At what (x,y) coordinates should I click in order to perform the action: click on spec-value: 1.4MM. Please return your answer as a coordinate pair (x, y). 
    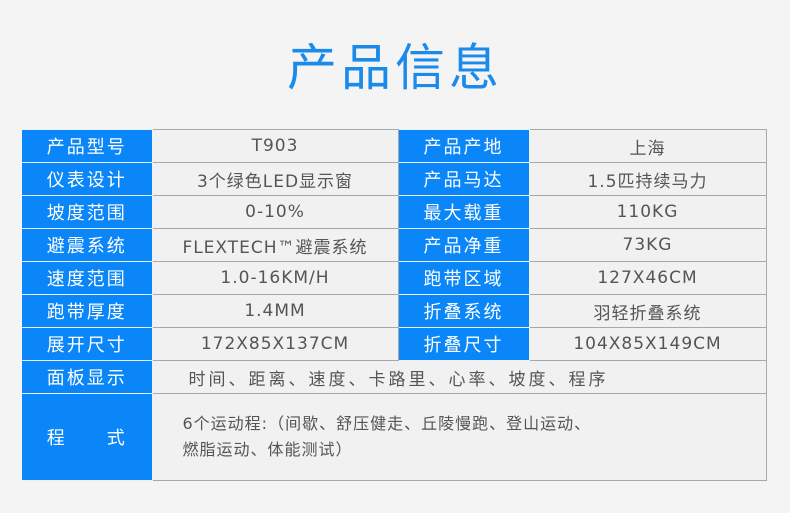
    Looking at the image, I should click on (275, 311).